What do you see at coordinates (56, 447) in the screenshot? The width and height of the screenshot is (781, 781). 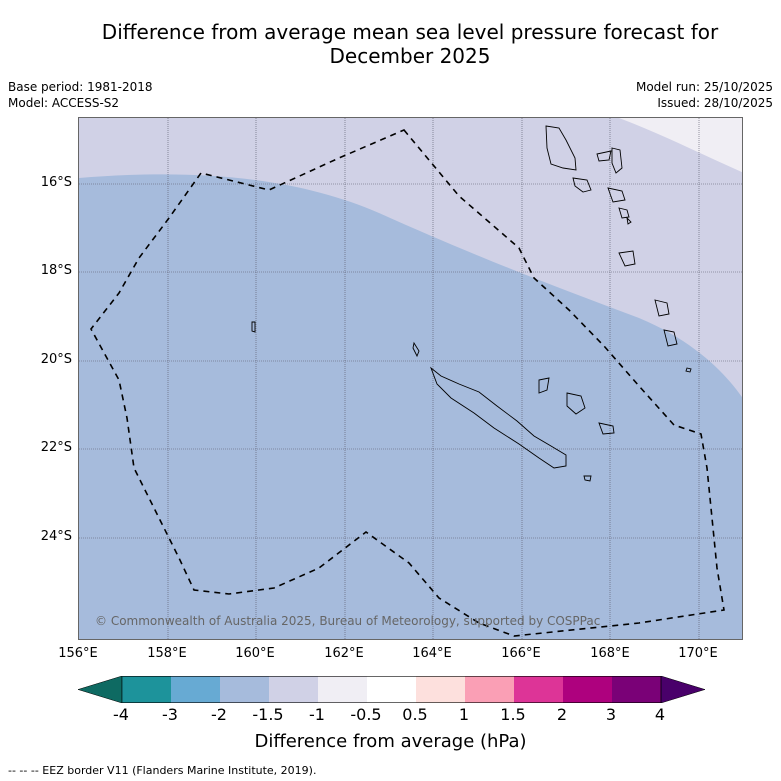 I see `lat-label: 22°S` at bounding box center [56, 447].